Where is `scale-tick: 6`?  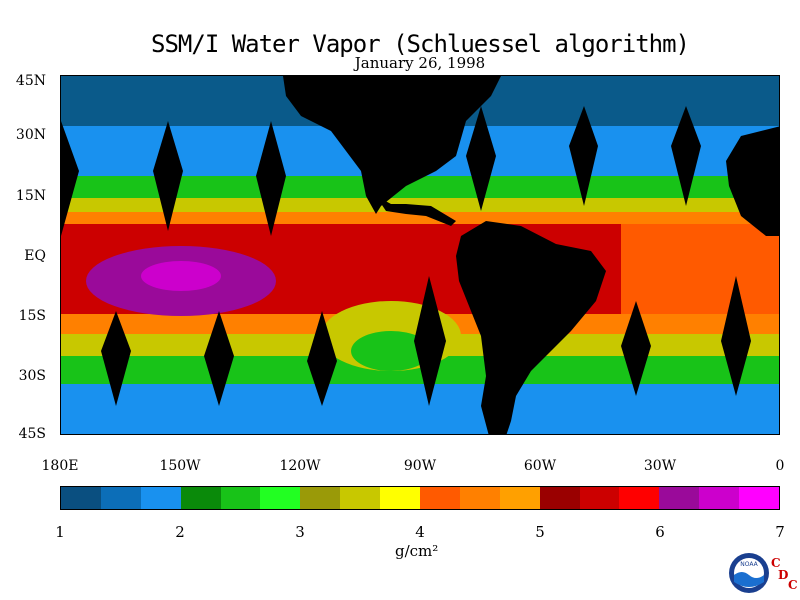 scale-tick: 6 is located at coordinates (660, 532).